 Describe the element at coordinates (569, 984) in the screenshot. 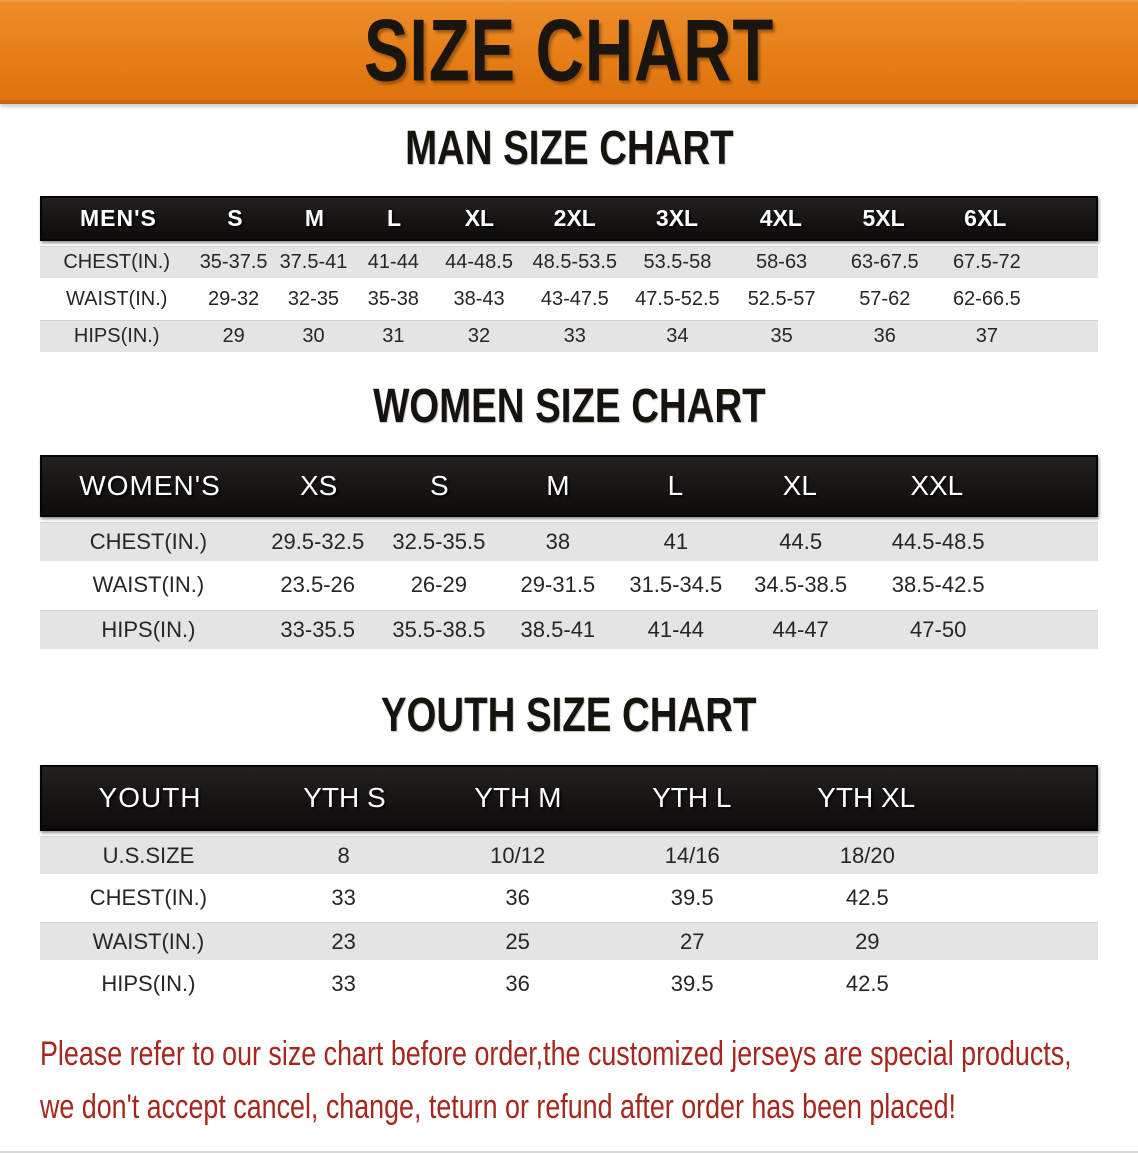

I see `youth-hips-row: HIPS(IN.) 33 36 39.5 42.5` at that location.